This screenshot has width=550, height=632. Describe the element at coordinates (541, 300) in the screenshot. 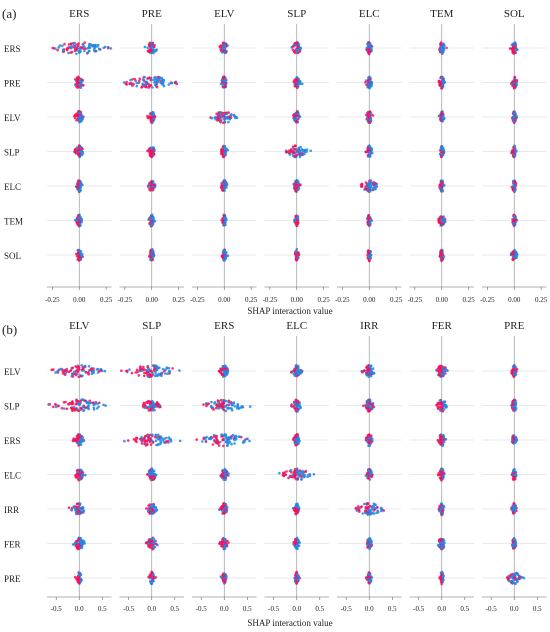

I see `x-tick-label: 0.25` at that location.